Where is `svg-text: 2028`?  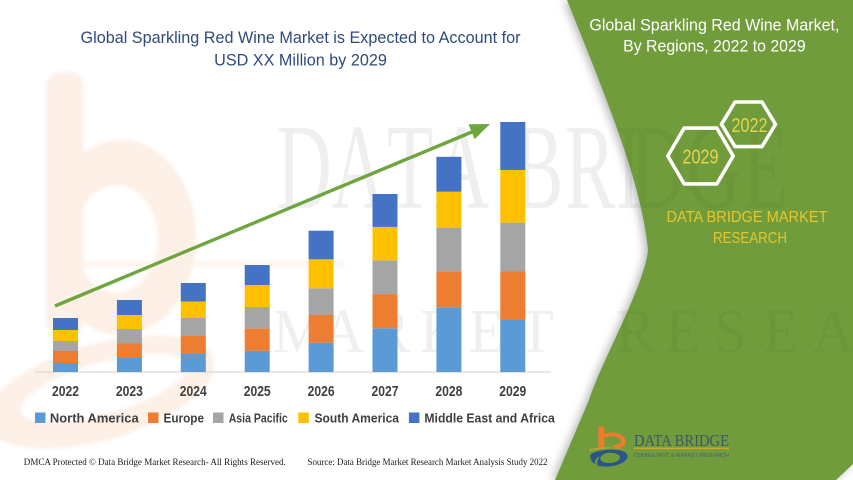
svg-text: 2028 is located at coordinates (448, 391).